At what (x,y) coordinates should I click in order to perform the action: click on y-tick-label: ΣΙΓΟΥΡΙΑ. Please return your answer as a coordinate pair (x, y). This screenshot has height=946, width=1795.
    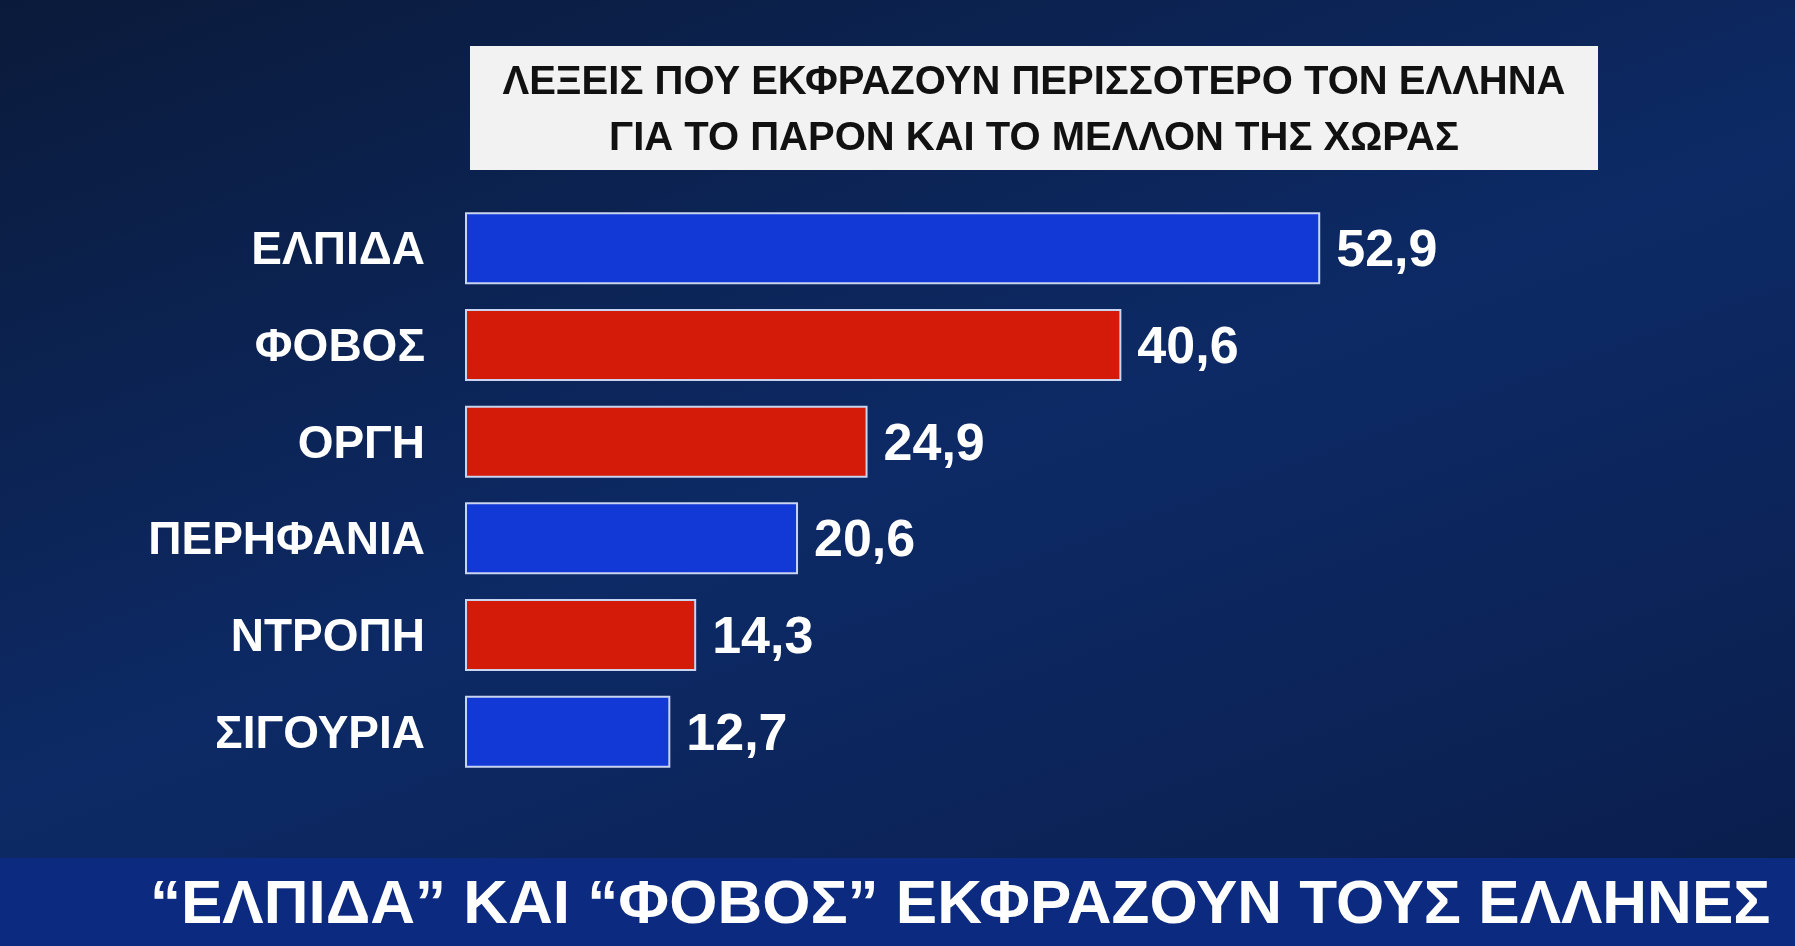
    Looking at the image, I should click on (320, 731).